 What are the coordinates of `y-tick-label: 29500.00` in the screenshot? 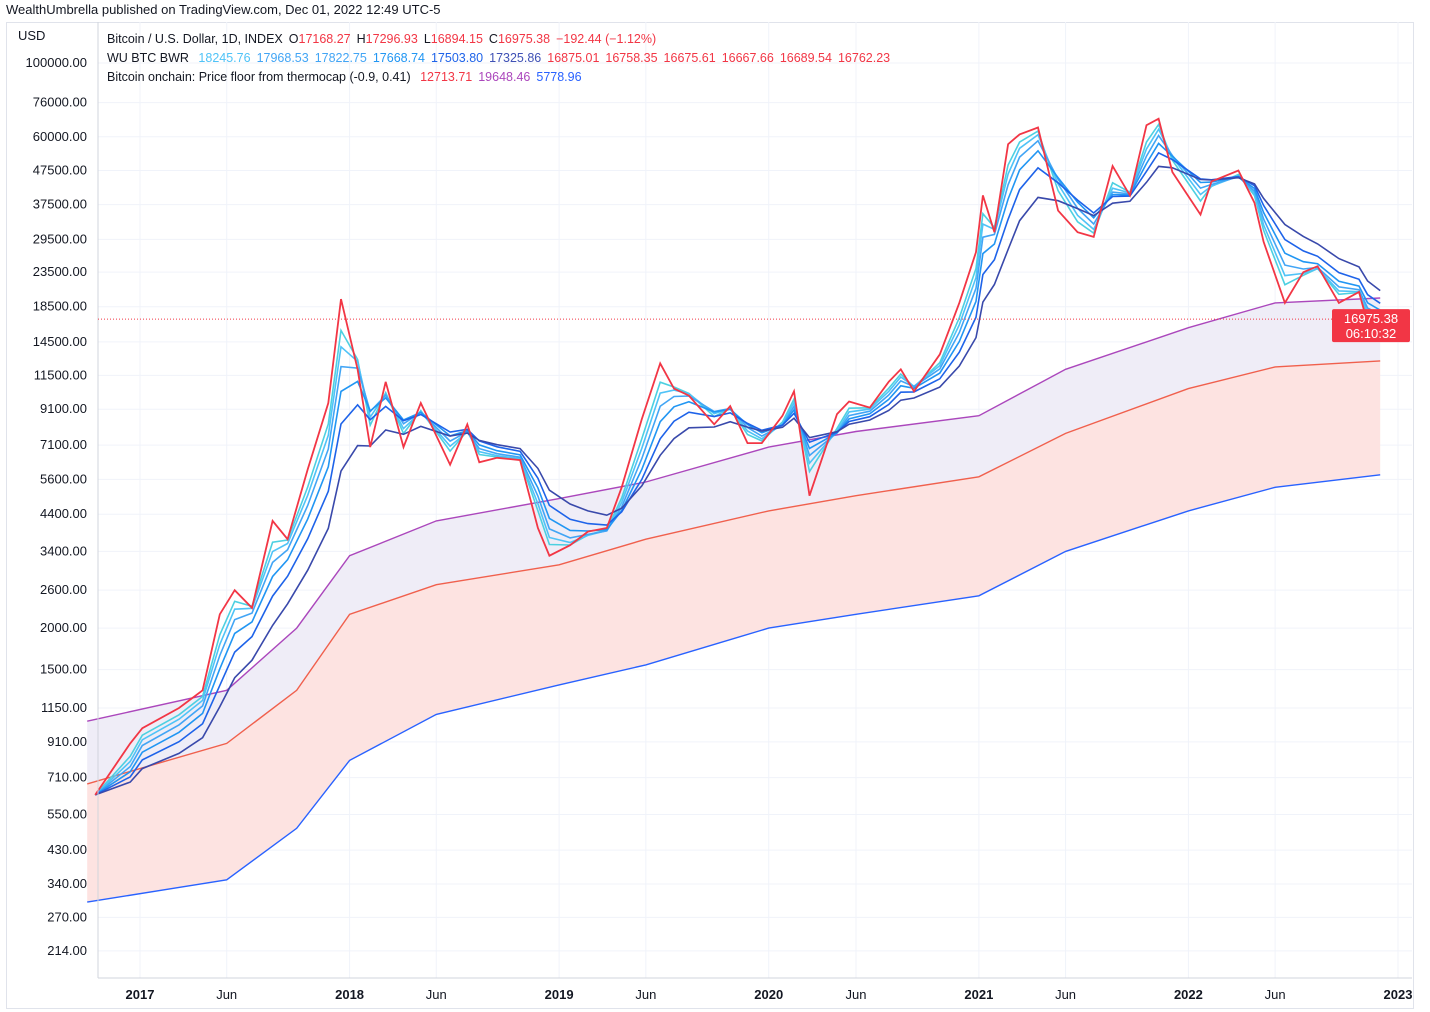 It's located at (60, 238).